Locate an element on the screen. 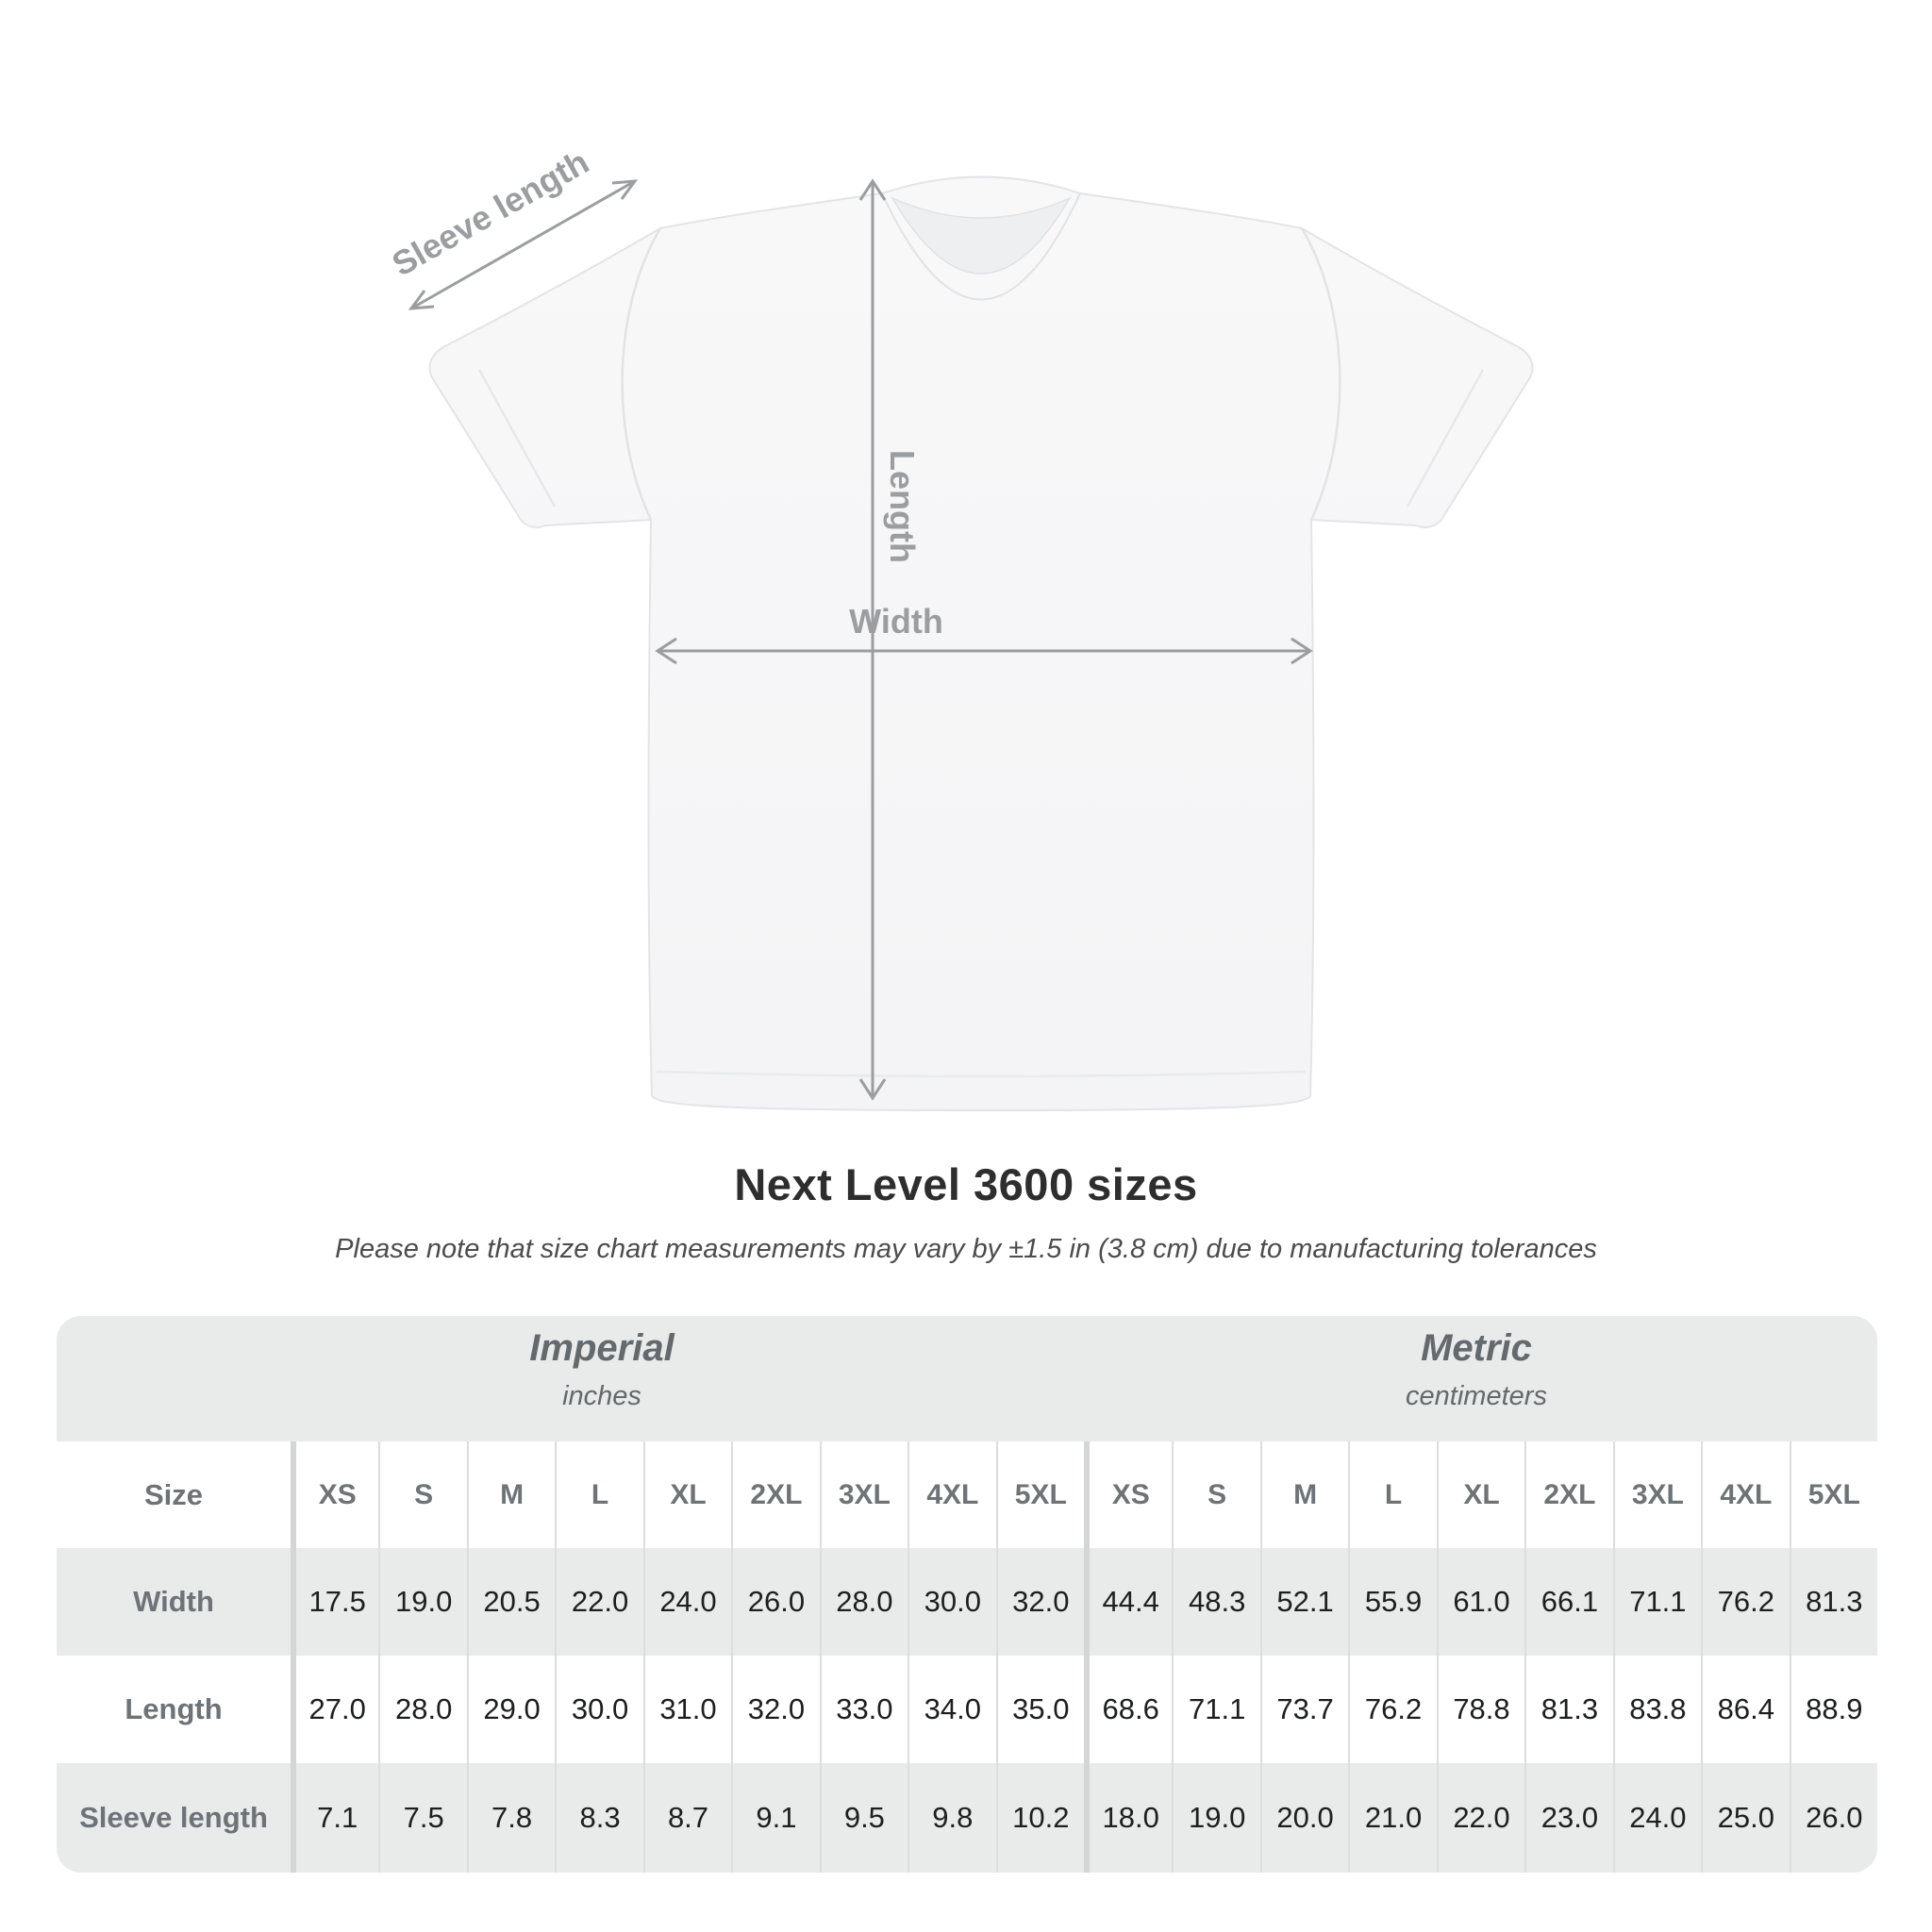 The image size is (1932, 1932). table-cell: 7.8 is located at coordinates (511, 1818).